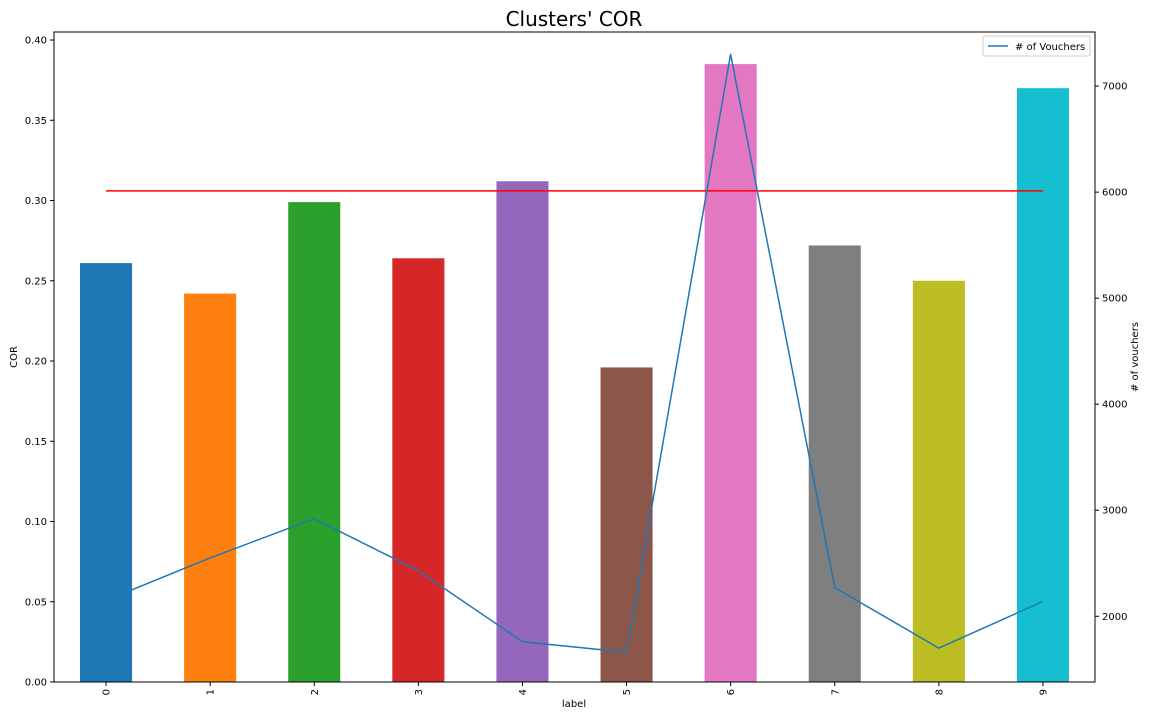  Describe the element at coordinates (36, 602) in the screenshot. I see `left-y-tick-label: 0.05` at that location.